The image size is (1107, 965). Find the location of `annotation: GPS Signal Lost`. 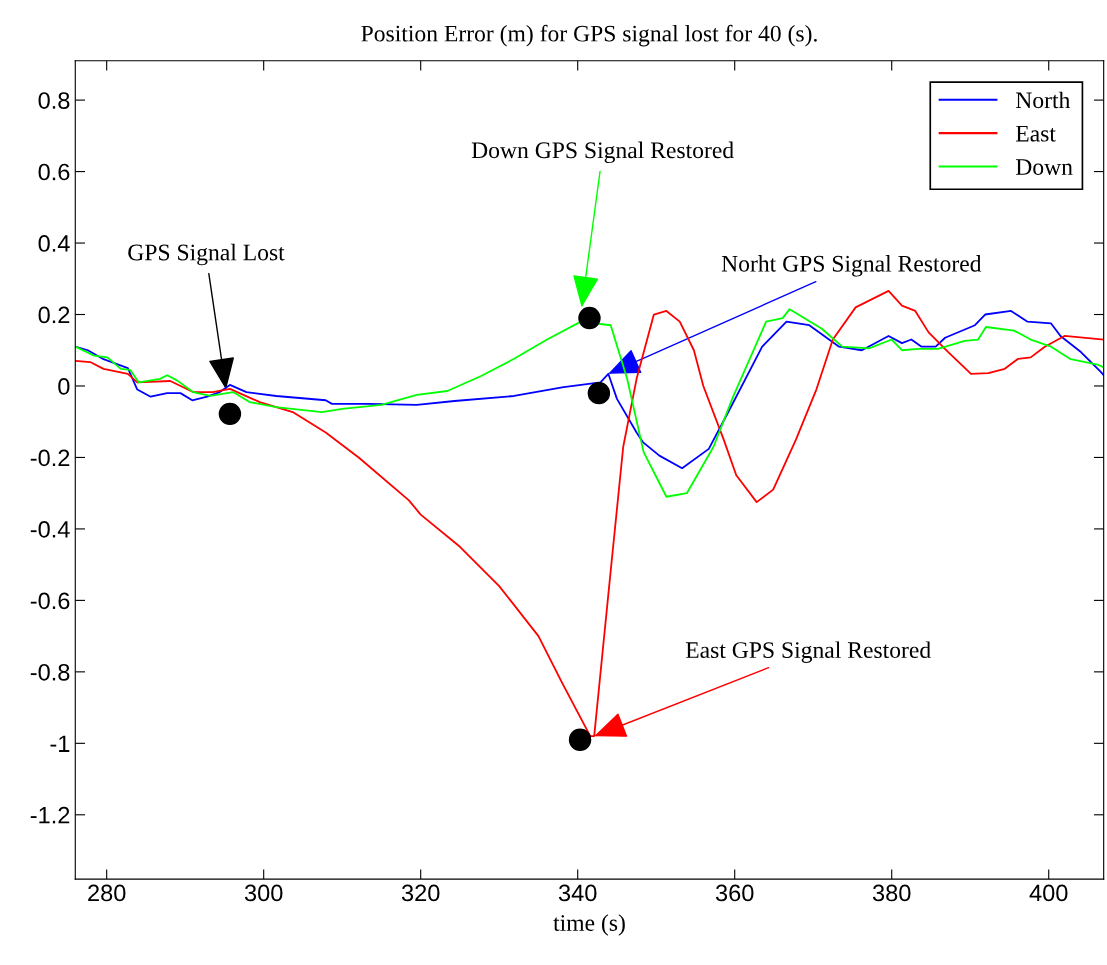

annotation: GPS Signal Lost is located at coordinates (206, 254).